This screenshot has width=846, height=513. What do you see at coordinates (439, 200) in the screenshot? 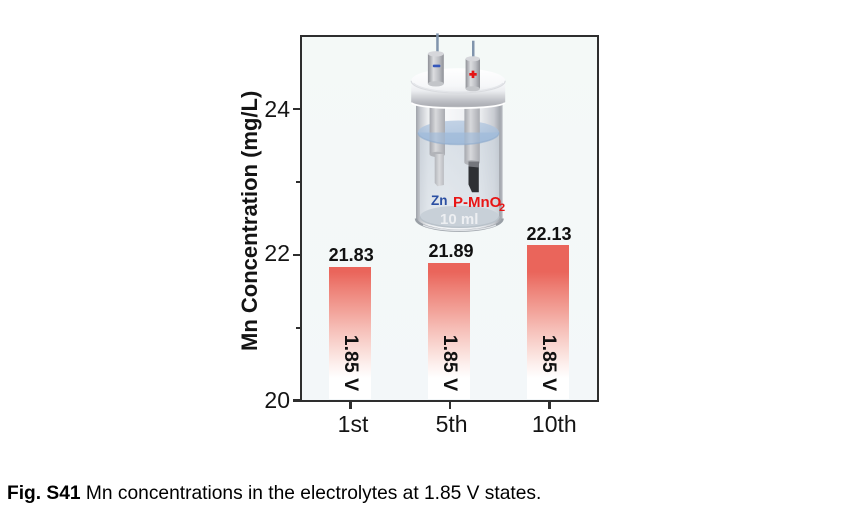
I see `svg-text: Zn` at bounding box center [439, 200].